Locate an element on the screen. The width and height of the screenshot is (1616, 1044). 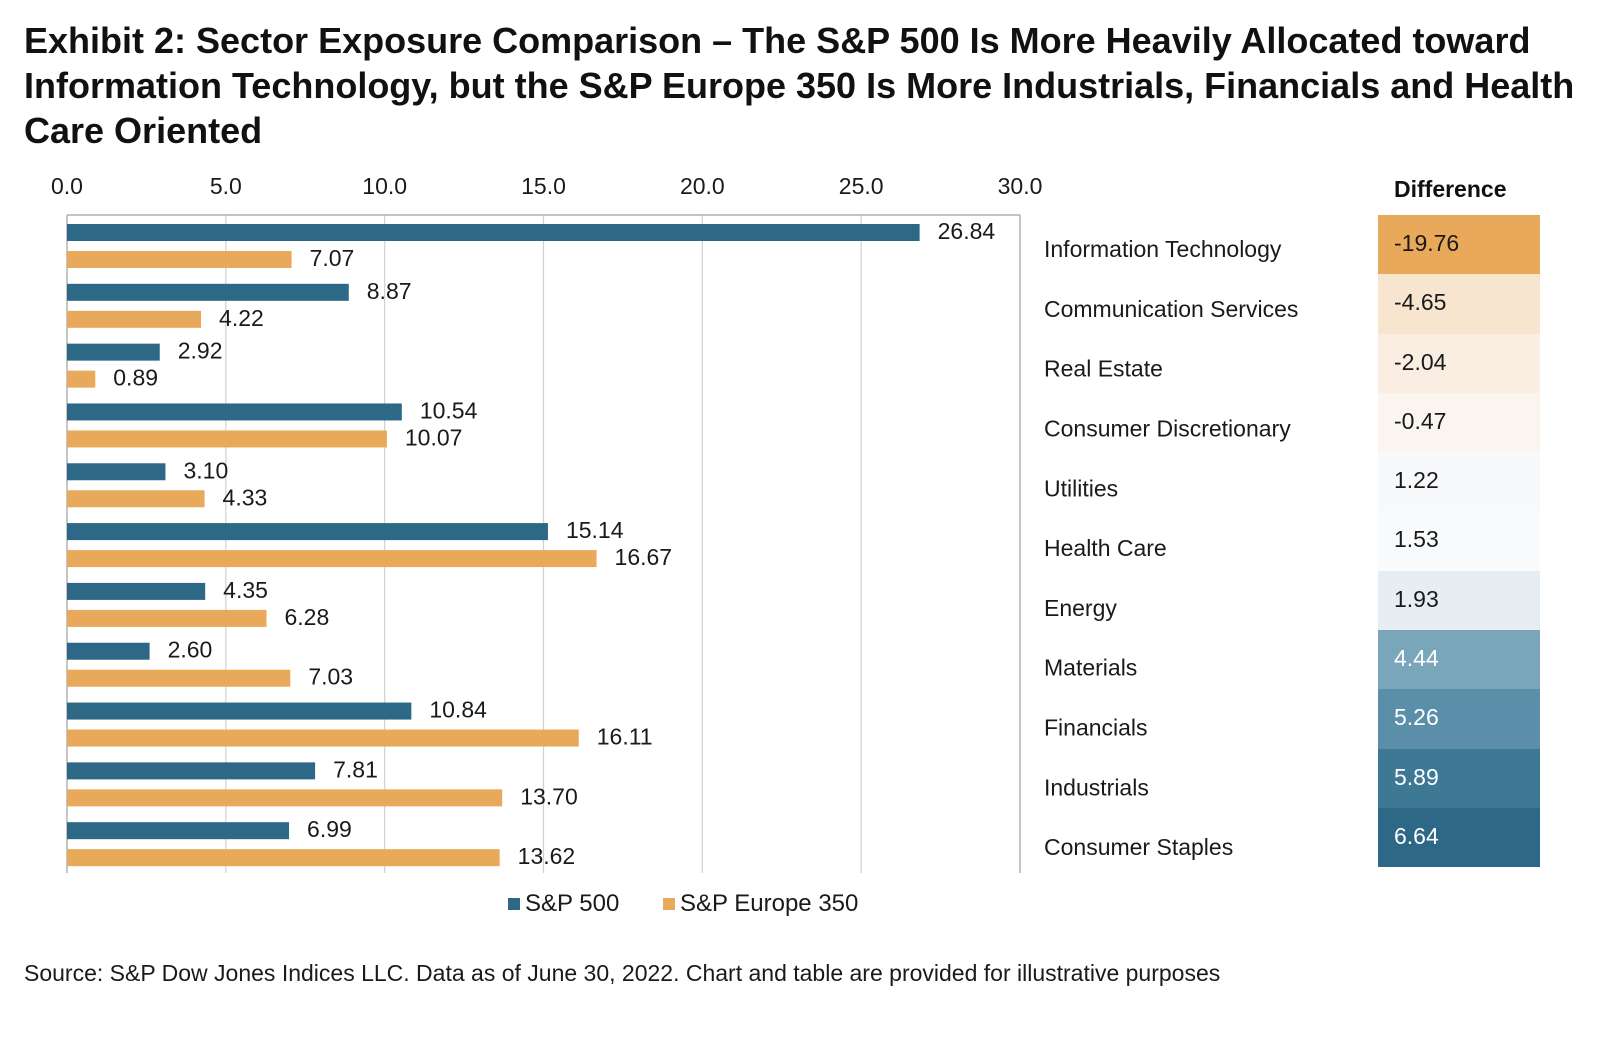
data-label: 10.84 is located at coordinates (458, 710).